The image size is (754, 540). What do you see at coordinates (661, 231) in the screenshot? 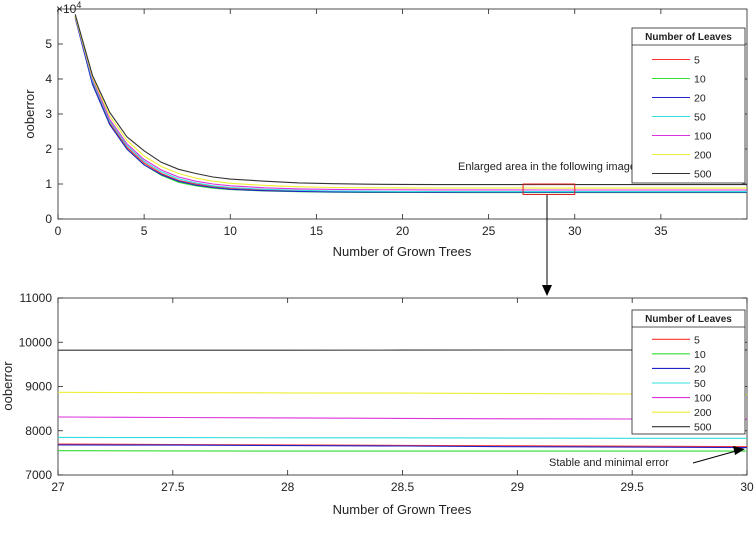
I see `x-tick-label: 35` at bounding box center [661, 231].